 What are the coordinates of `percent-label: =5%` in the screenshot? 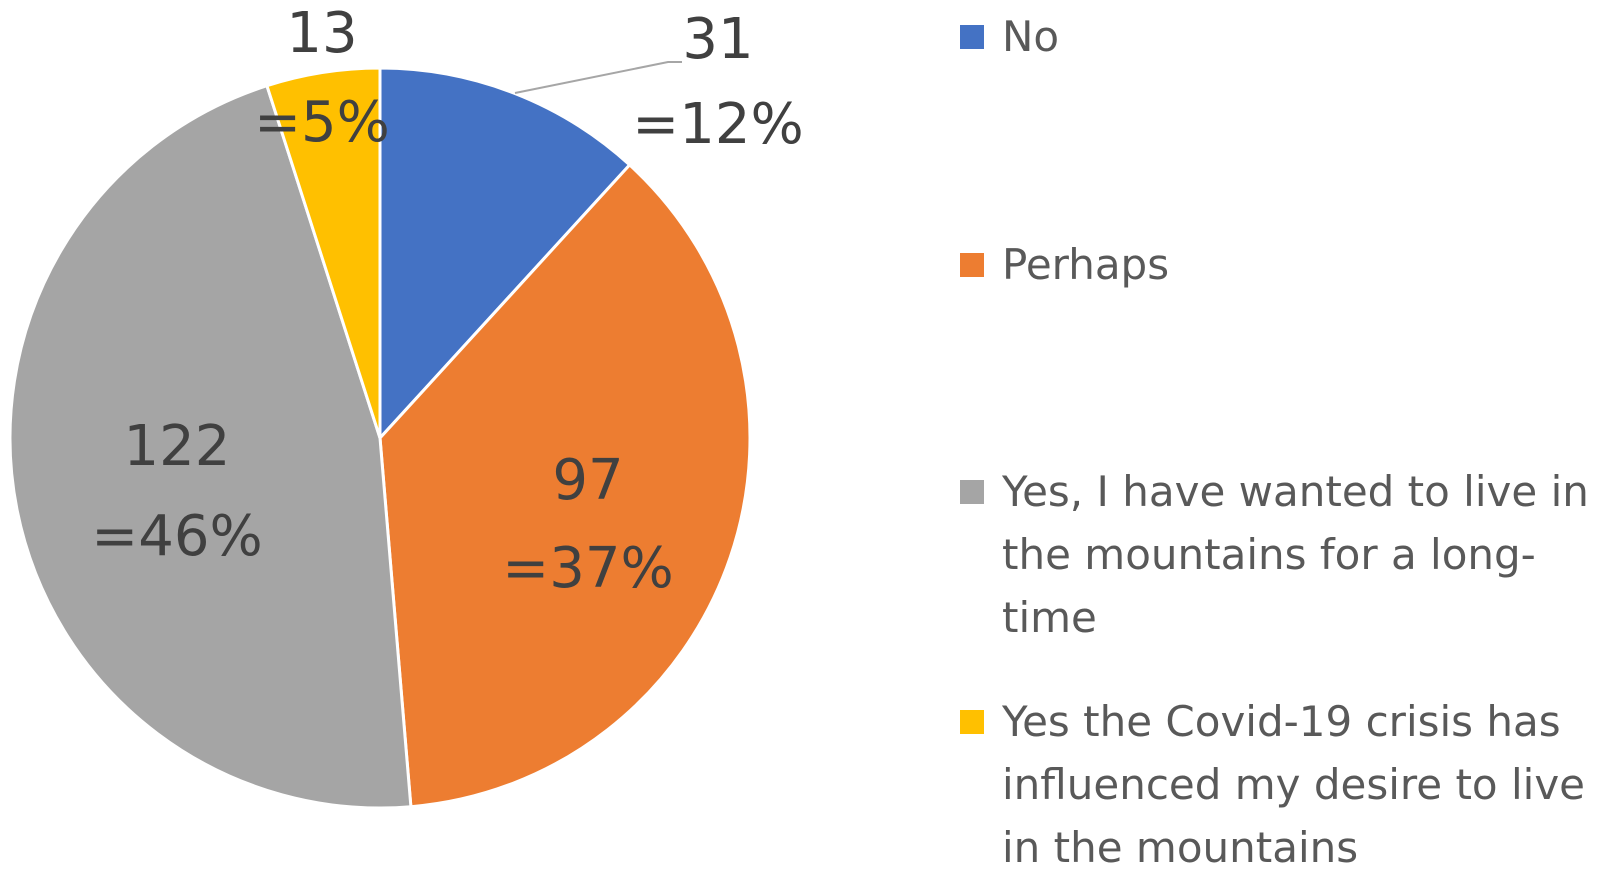 It's located at (322, 122).